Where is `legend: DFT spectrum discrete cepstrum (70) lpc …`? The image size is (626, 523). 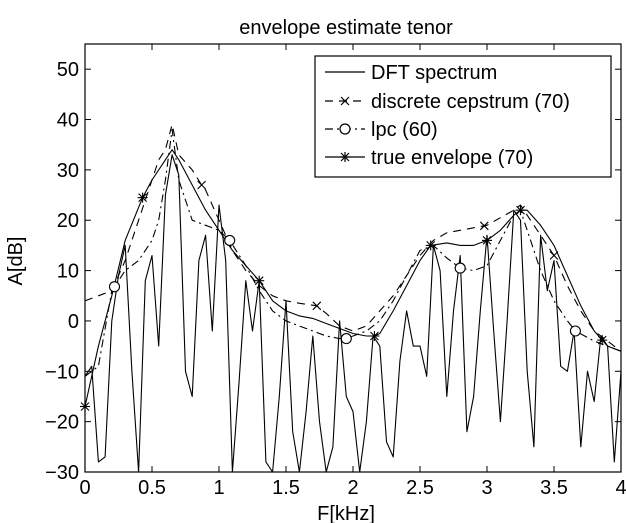
legend: DFT spectrum discrete cepstrum (70) lpc … is located at coordinates (463, 116).